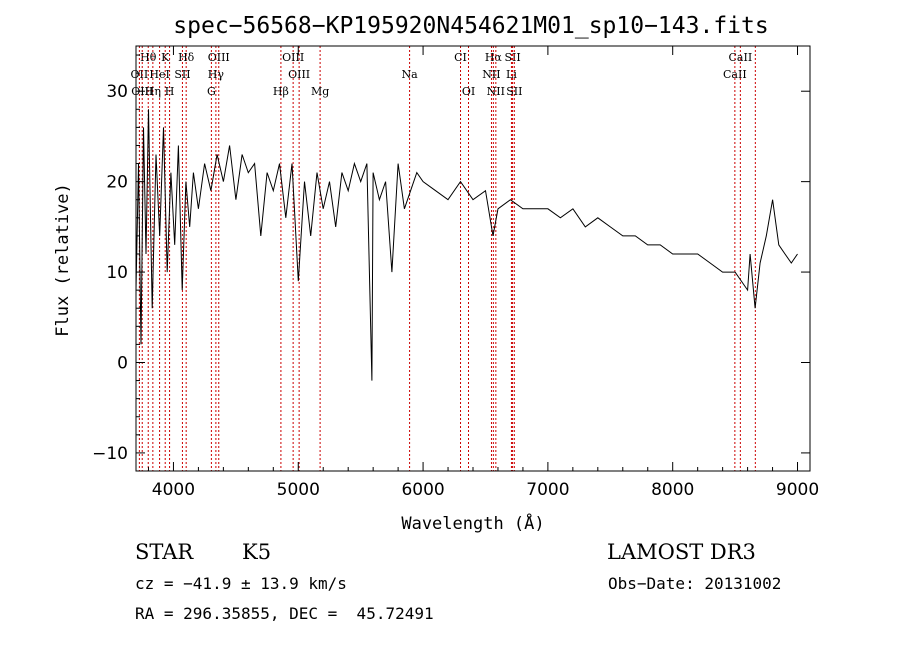 Image resolution: width=900 pixels, height=649 pixels. Describe the element at coordinates (410, 74) in the screenshot. I see `line-marker-label: Na` at that location.